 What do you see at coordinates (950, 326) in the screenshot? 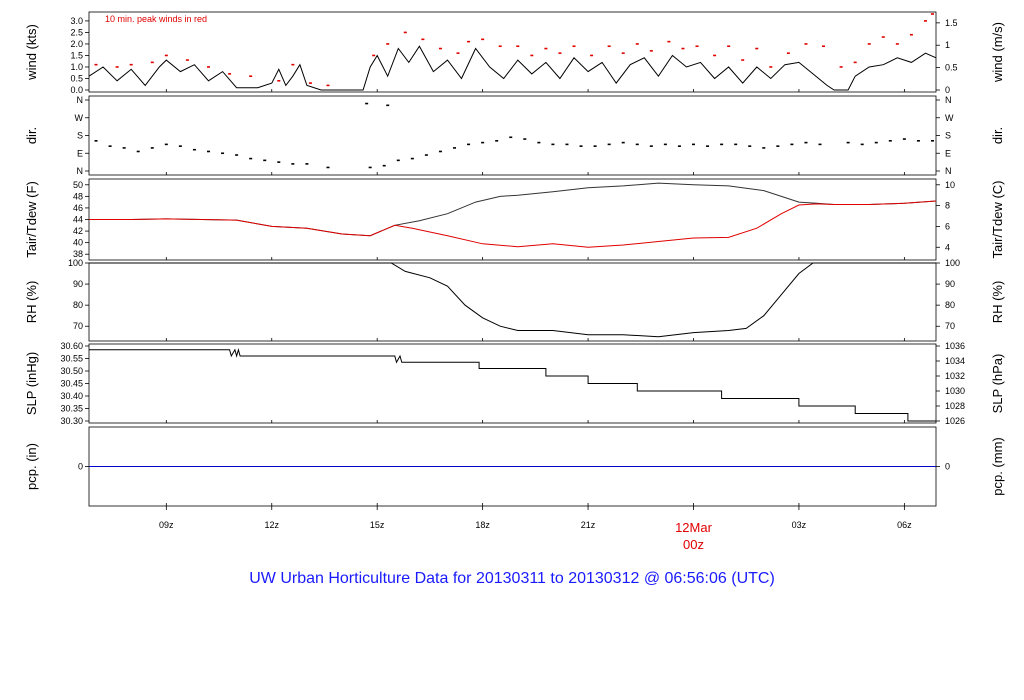
I see `right-tick-label: 70` at bounding box center [950, 326].